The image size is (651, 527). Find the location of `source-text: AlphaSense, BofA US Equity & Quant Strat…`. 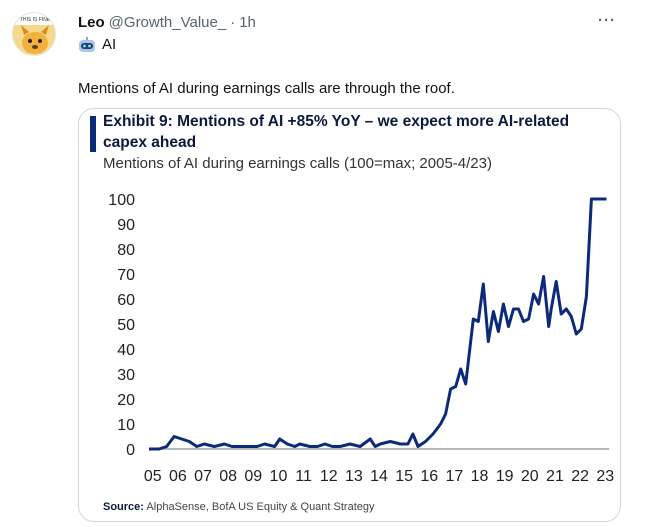

source-text: AlphaSense, BofA US Equity & Quant Strat… is located at coordinates (260, 507).